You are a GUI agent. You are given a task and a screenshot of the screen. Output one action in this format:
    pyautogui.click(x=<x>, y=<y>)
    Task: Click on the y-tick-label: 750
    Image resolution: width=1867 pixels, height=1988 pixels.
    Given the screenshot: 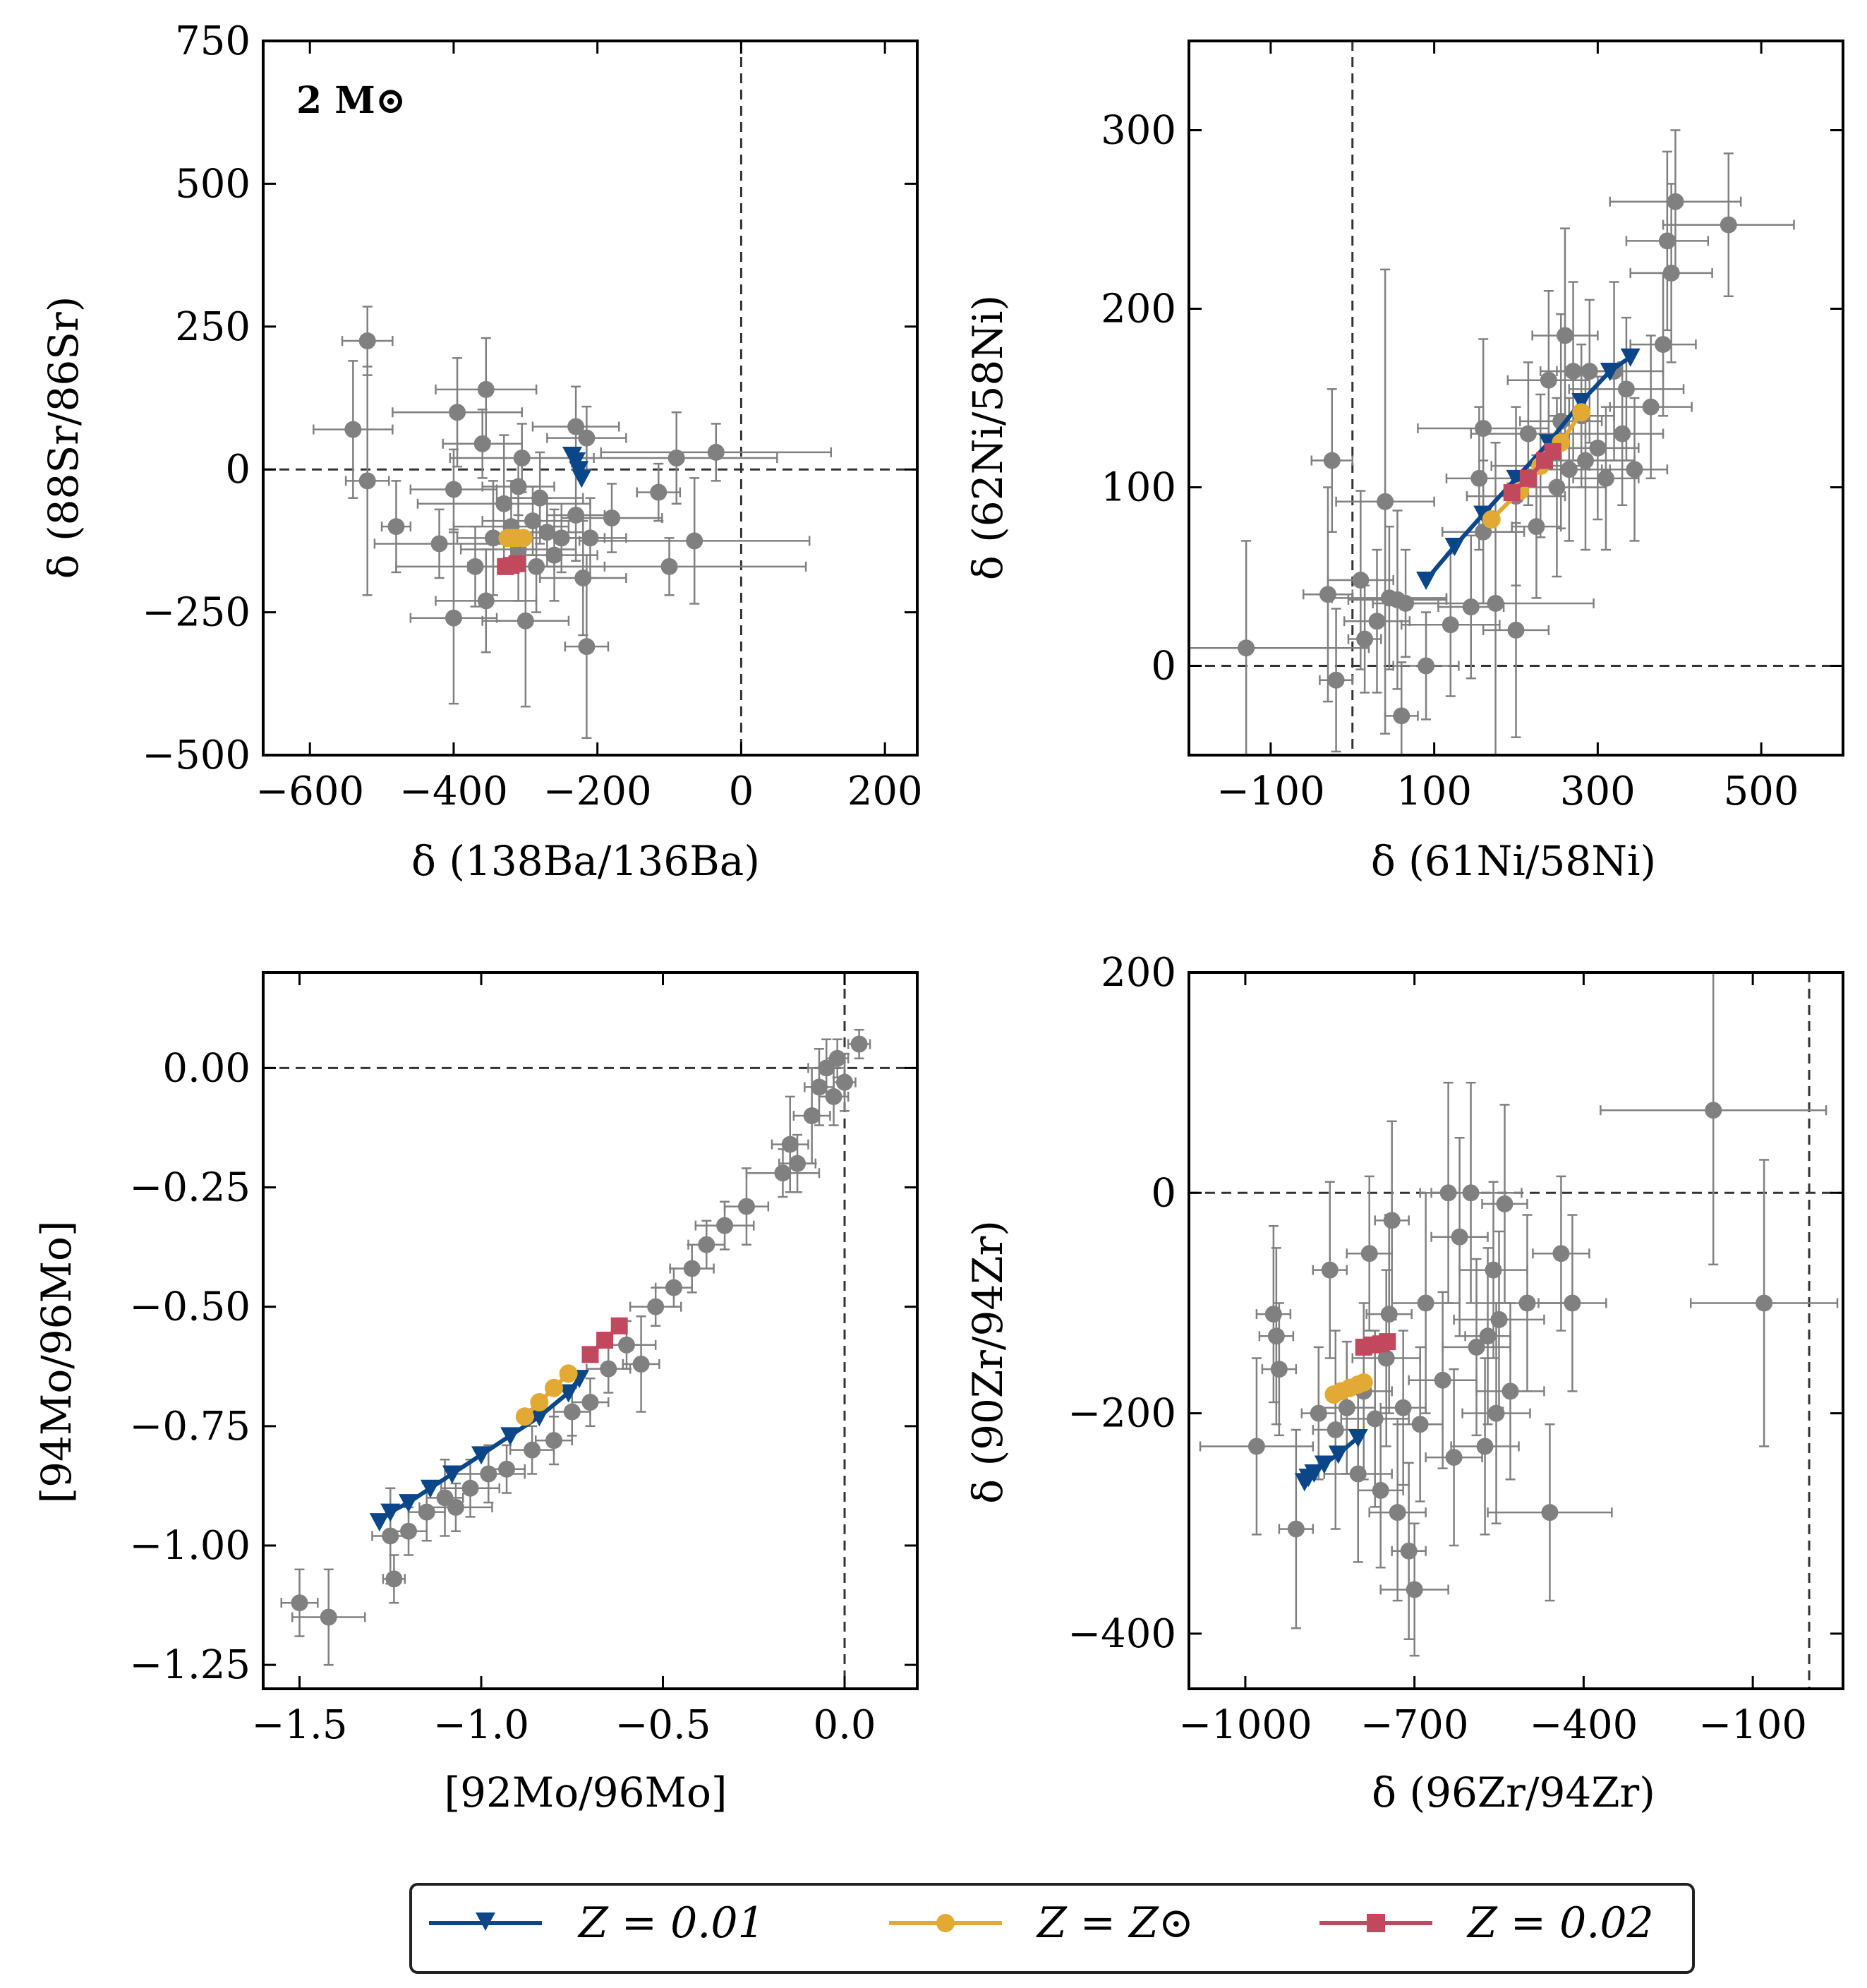 What is the action you would take?
    pyautogui.click(x=212, y=41)
    